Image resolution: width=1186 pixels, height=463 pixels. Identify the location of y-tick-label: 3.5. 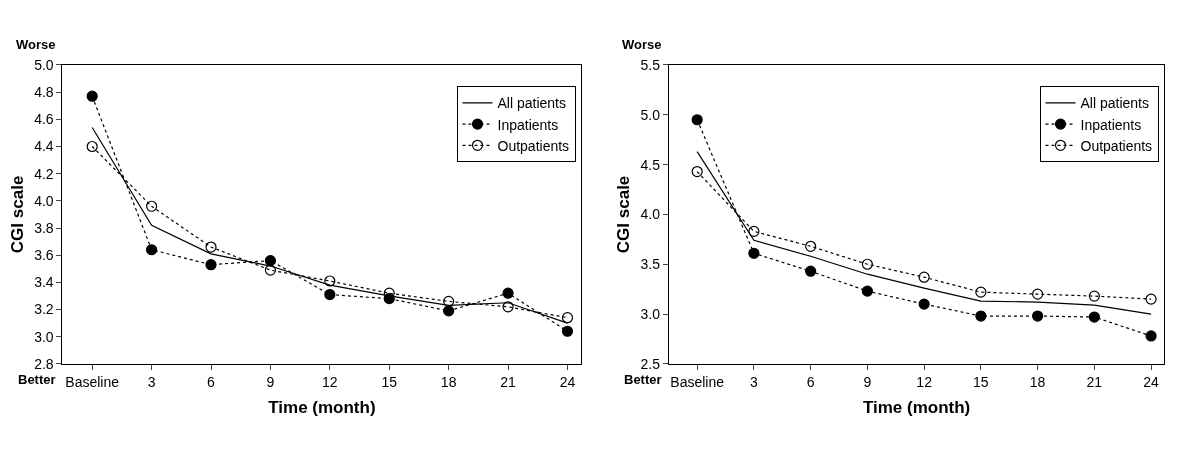
(650, 264).